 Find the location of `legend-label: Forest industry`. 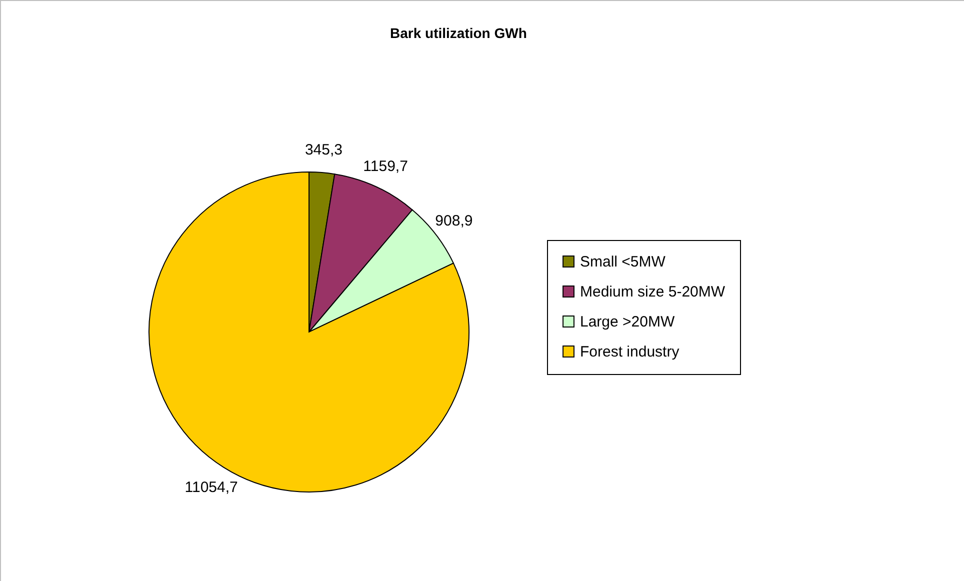

legend-label: Forest industry is located at coordinates (630, 352).